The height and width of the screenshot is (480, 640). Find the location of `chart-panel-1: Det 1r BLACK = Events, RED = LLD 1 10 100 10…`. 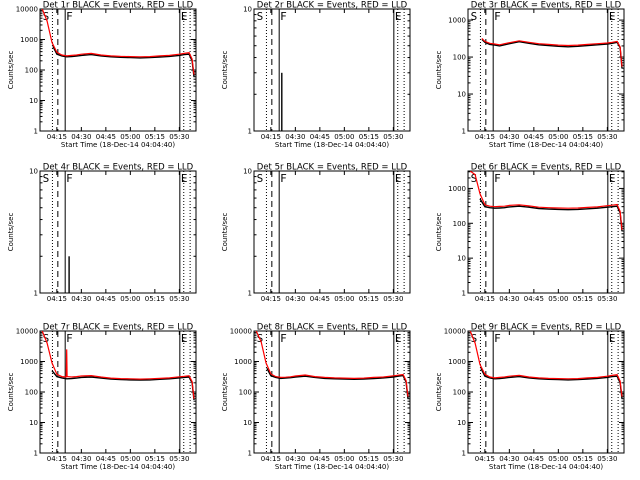

chart-panel-1: Det 1r BLACK = Events, RED = LLD 1 10 100 10… is located at coordinates (102, 75).